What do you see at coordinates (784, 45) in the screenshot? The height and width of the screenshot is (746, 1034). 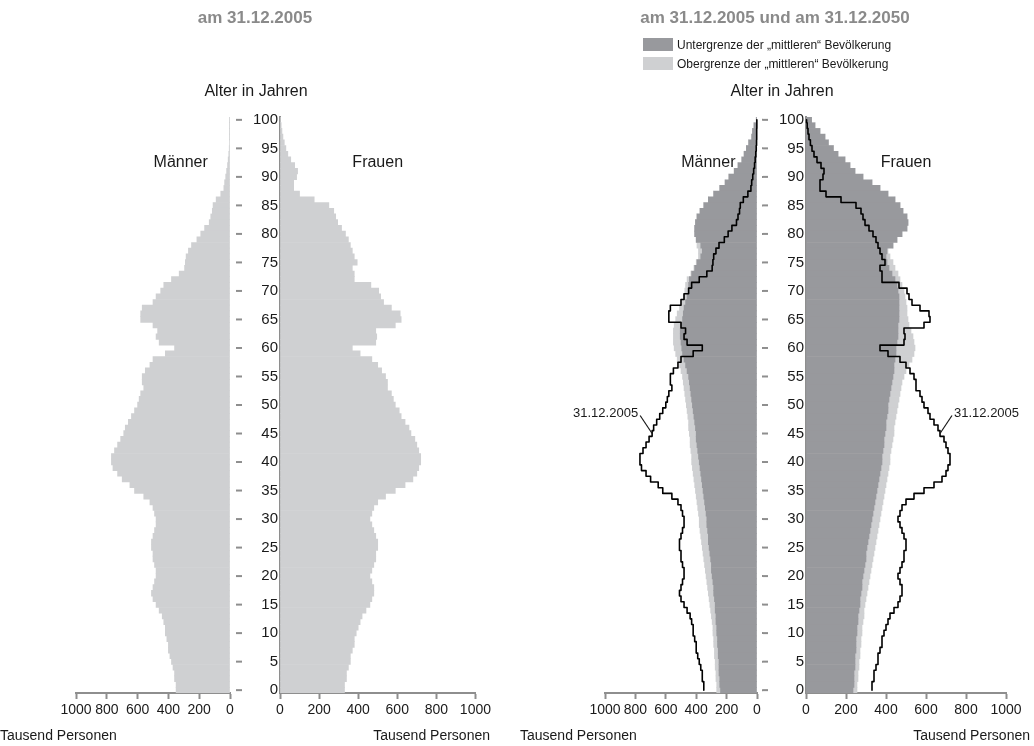 I see `legend-label: Untergrenze der „mittleren“ Bevölkerung` at bounding box center [784, 45].